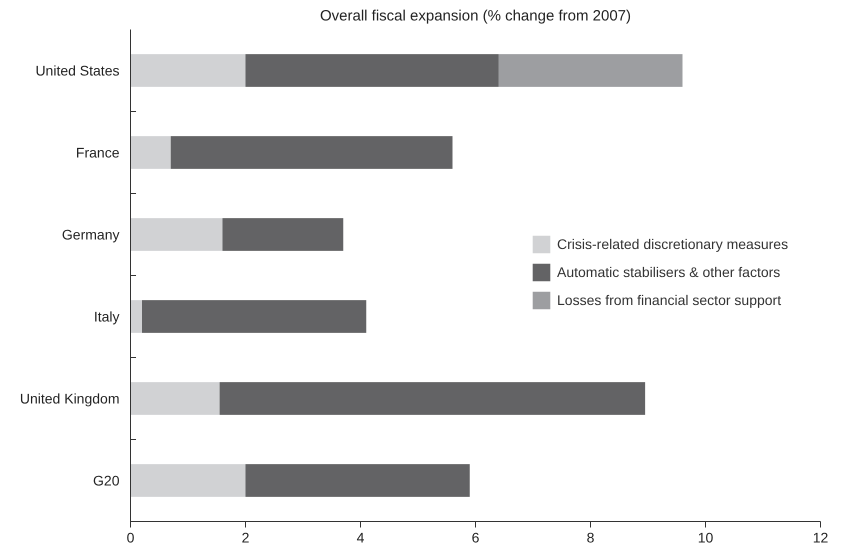  I want to click on x-tick-label: 6, so click(476, 538).